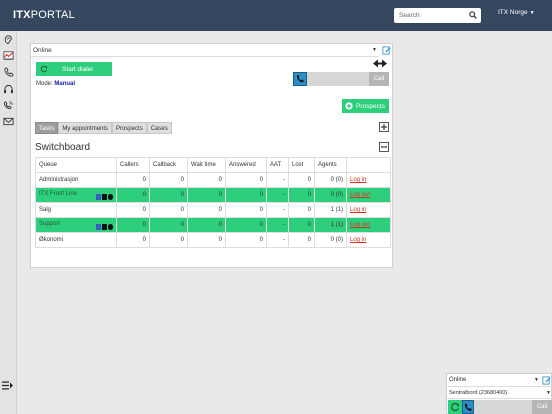 This screenshot has width=552, height=414. Describe the element at coordinates (85, 128) in the screenshot. I see `tab-my-appointments: My appointments` at that location.